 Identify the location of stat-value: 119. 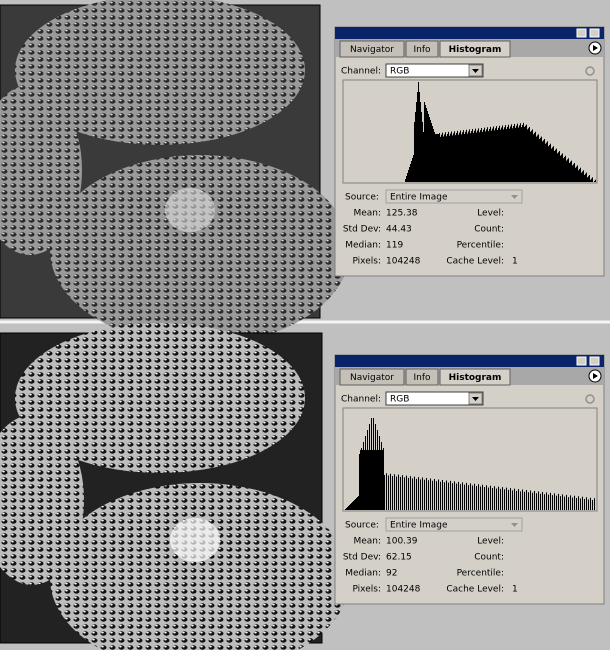
(394, 246).